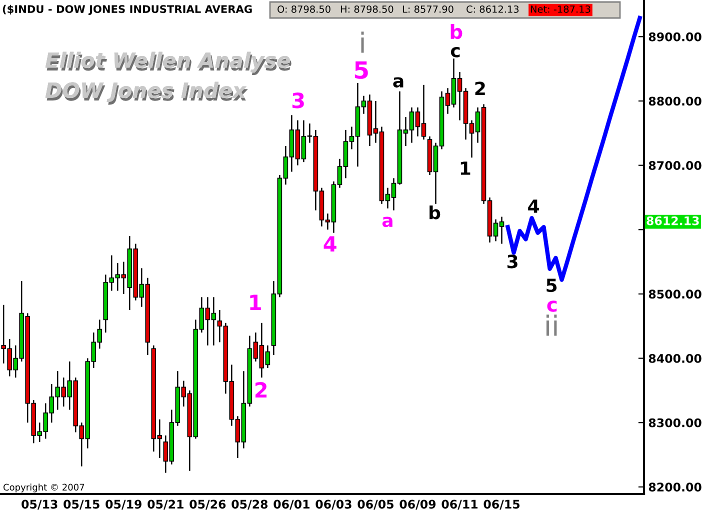 This screenshot has height=526, width=715. I want to click on annotation: i, so click(362, 42).